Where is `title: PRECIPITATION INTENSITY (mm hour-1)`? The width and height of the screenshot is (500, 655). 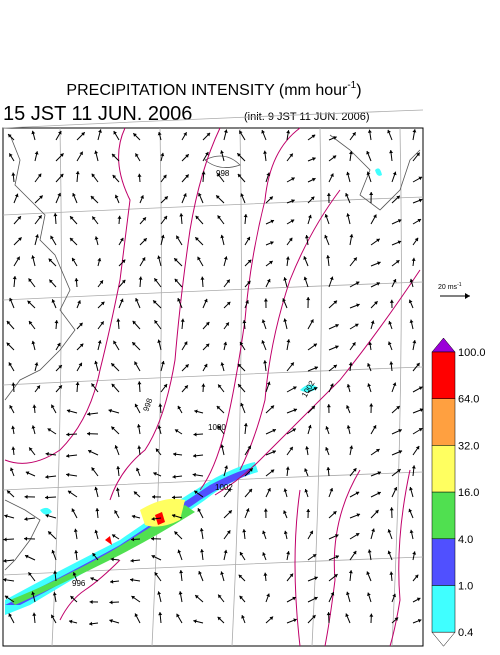 title: PRECIPITATION INTENSITY (mm hour-1) is located at coordinates (213, 89).